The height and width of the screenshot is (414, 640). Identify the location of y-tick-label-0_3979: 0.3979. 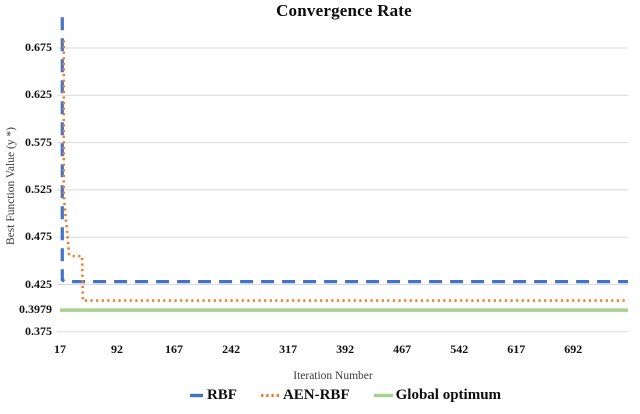
(35, 309).